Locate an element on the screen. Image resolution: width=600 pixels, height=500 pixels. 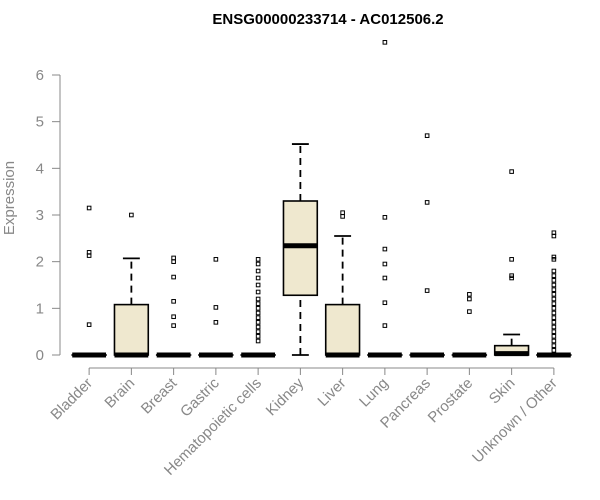
y-axis: 0 1 2 3 4 5 6 is located at coordinates (48, 215).